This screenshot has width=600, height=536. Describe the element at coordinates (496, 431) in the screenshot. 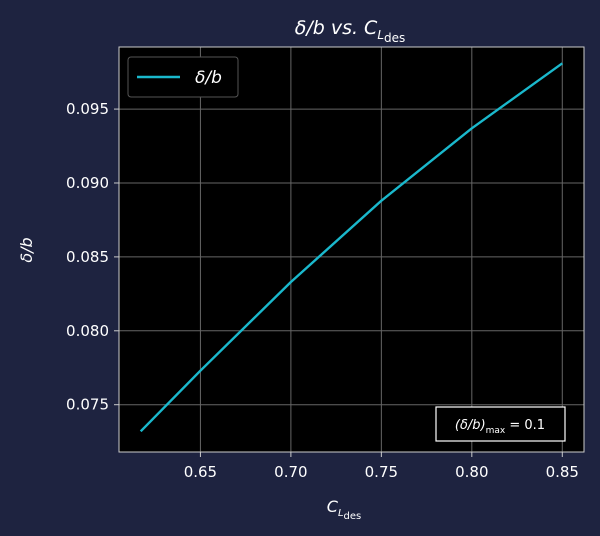

I see `annotation-sub: max` at that location.